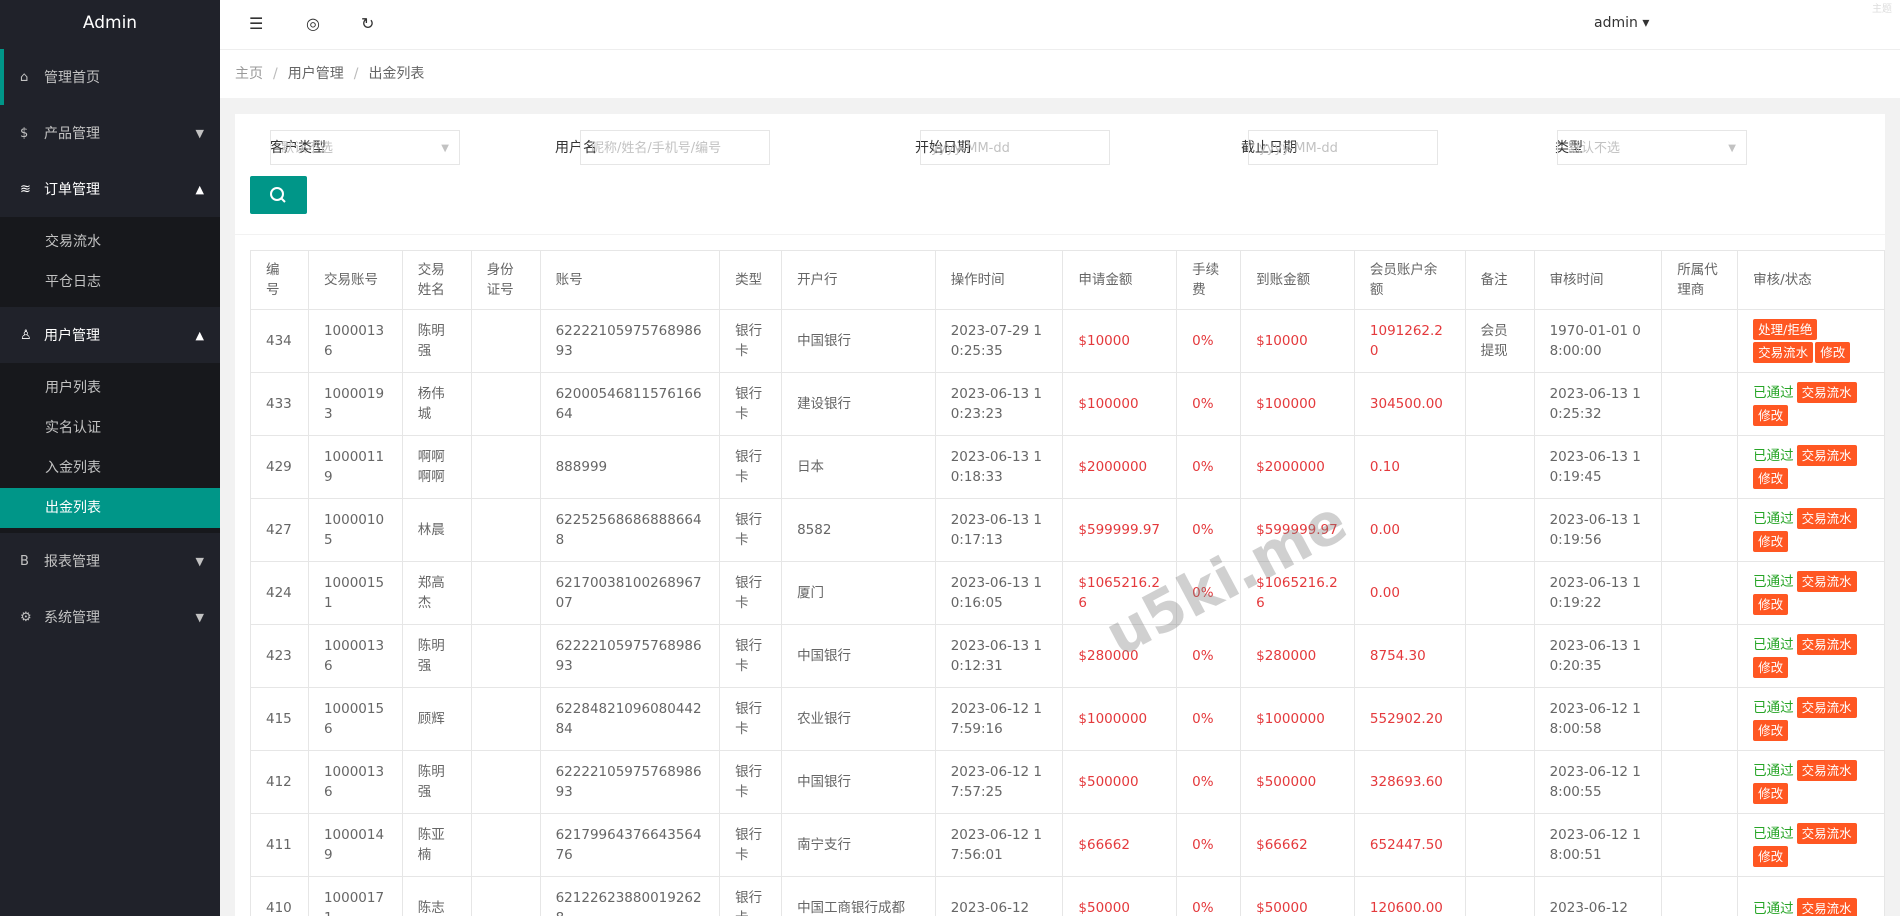 Image resolution: width=1900 pixels, height=916 pixels. What do you see at coordinates (751, 656) in the screenshot?
I see `table-cell: 银行卡` at bounding box center [751, 656].